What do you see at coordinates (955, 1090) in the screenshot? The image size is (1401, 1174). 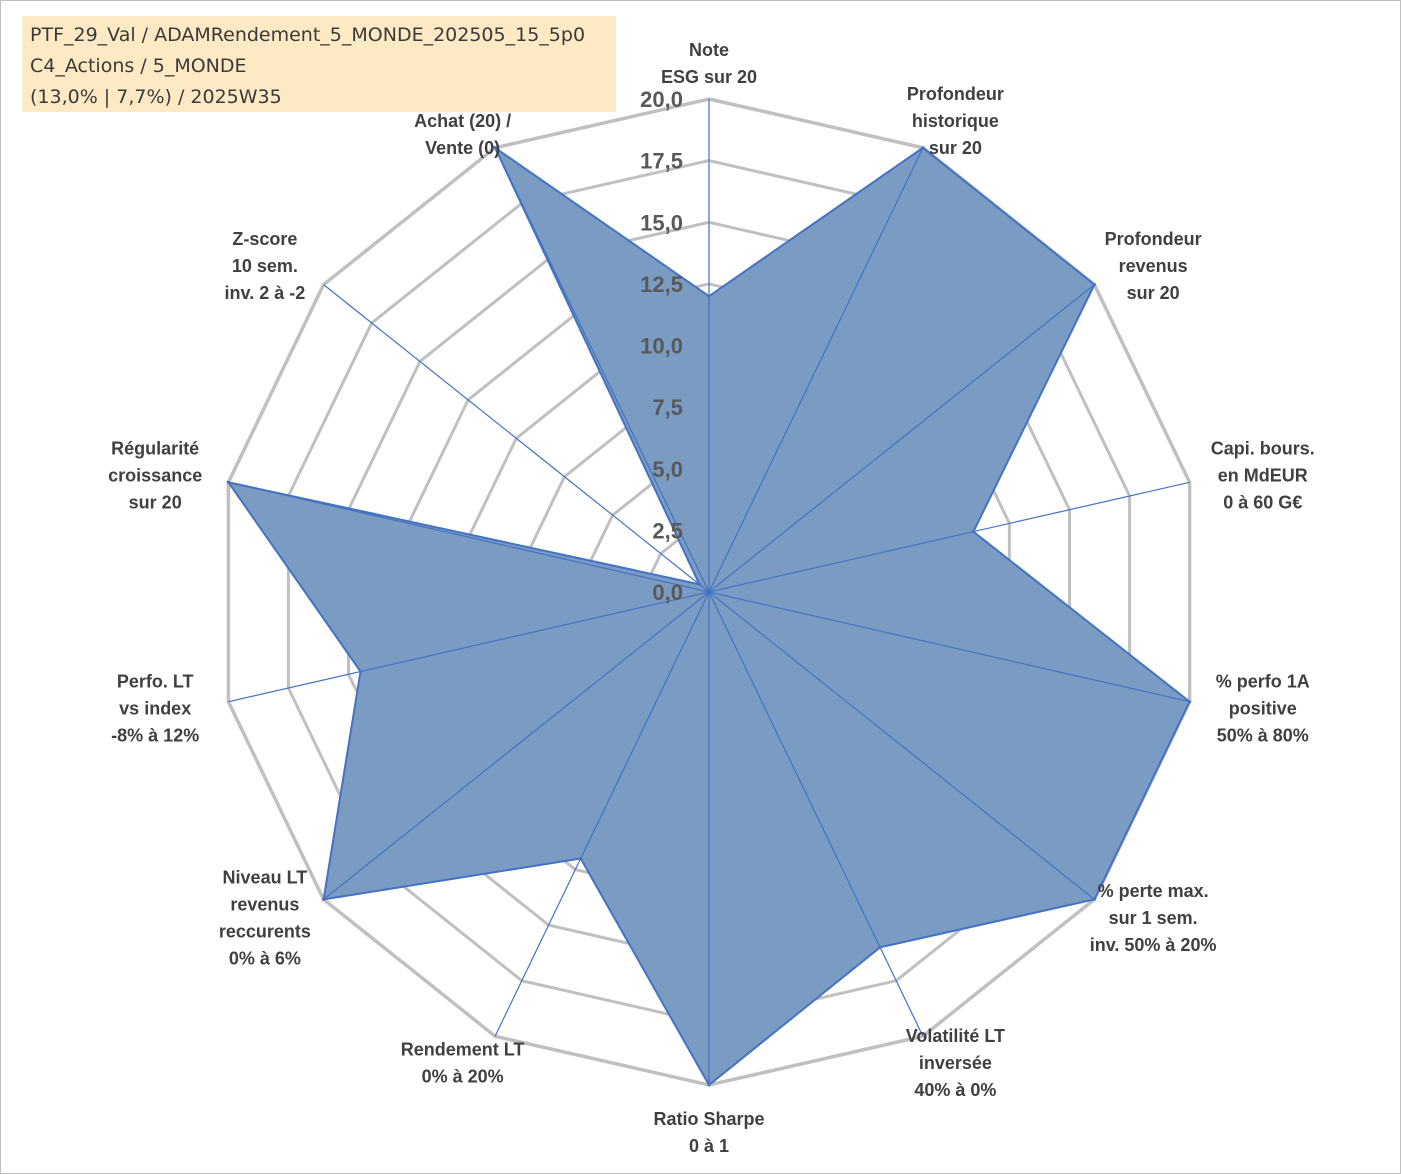 I see `axis-label: 40% à 0%` at bounding box center [955, 1090].